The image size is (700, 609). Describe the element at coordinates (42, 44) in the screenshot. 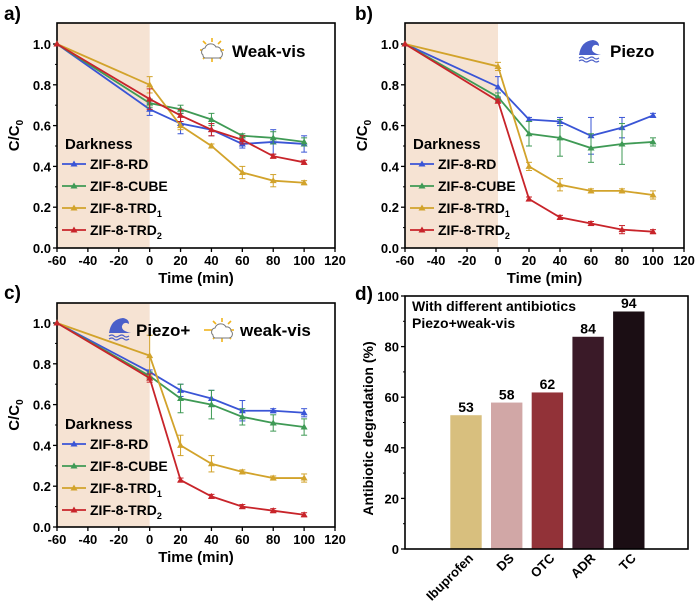

I see `y-tick-label: 1.0` at that location.